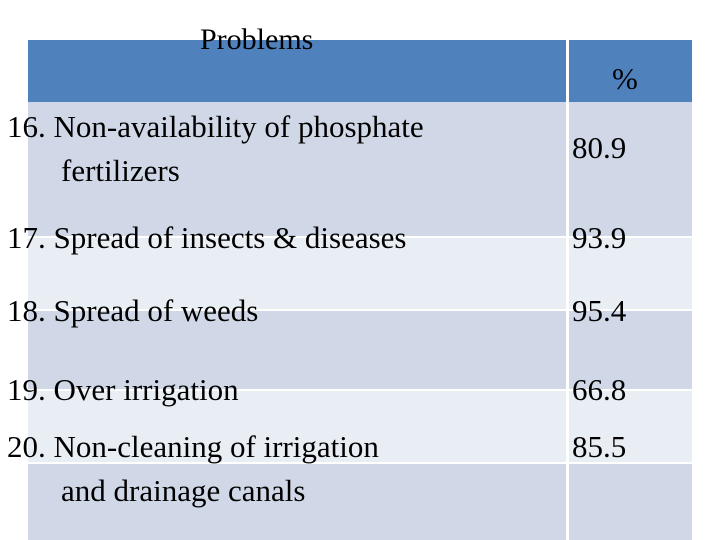 The width and height of the screenshot is (720, 540). Describe the element at coordinates (599, 310) in the screenshot. I see `row-18-value: 95.4` at that location.